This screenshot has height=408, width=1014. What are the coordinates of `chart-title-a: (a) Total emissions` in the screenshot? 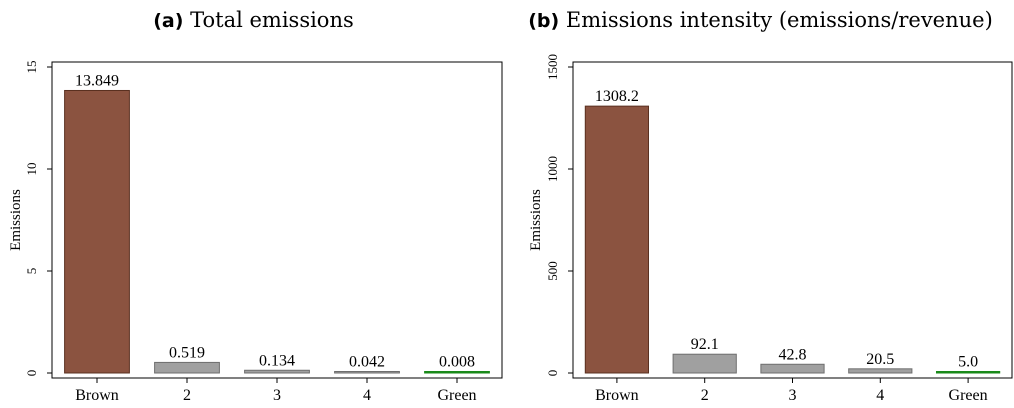 It's located at (253, 20).